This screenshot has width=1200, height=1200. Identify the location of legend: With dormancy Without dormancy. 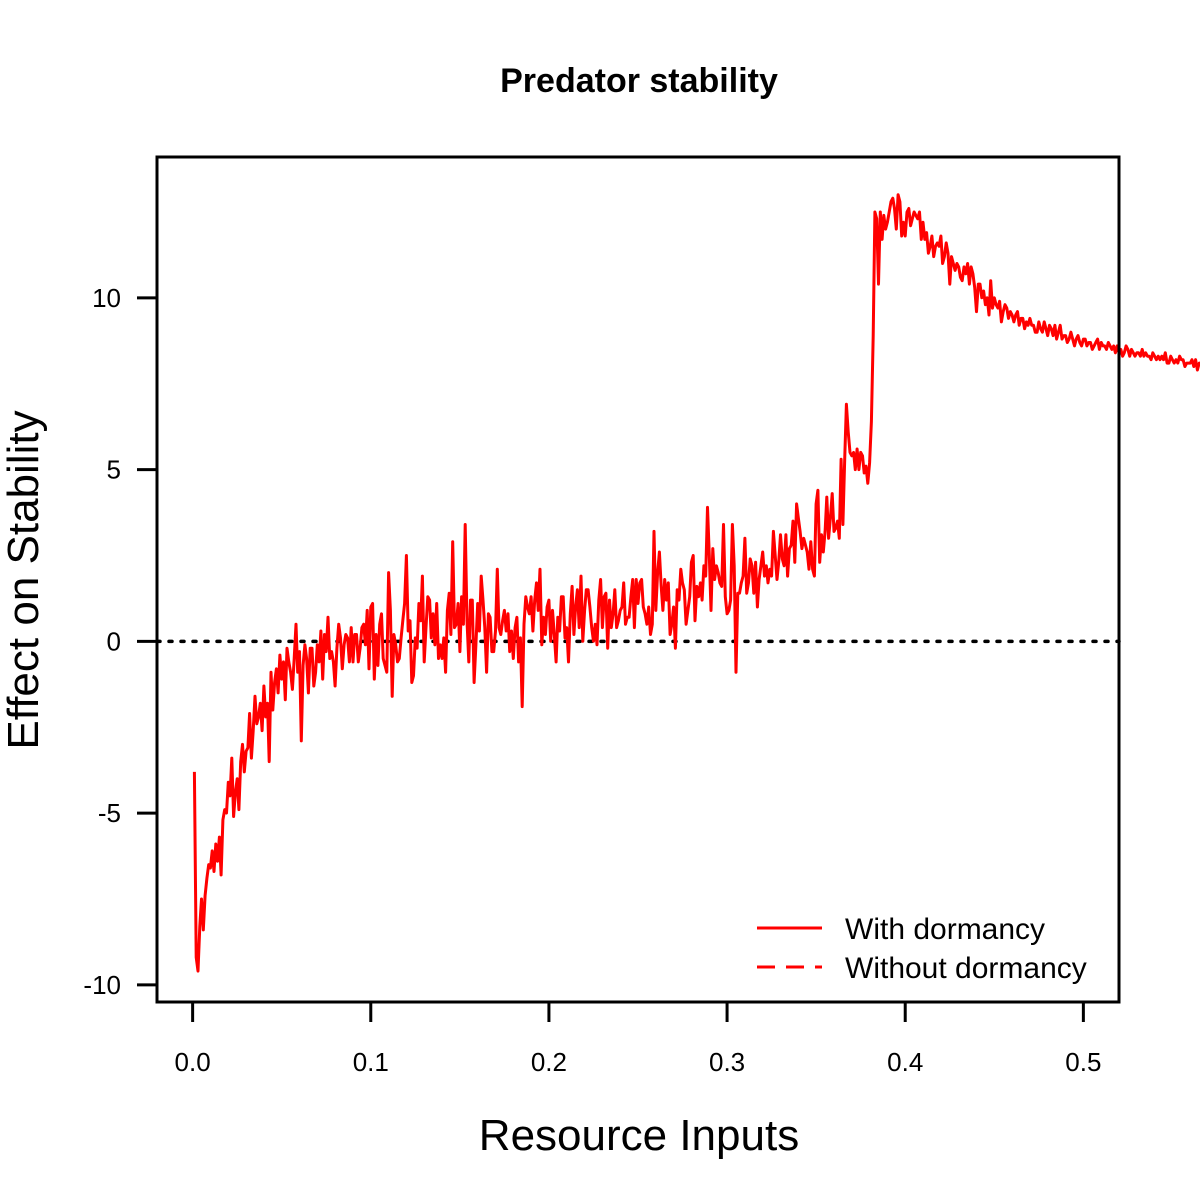
(922, 949).